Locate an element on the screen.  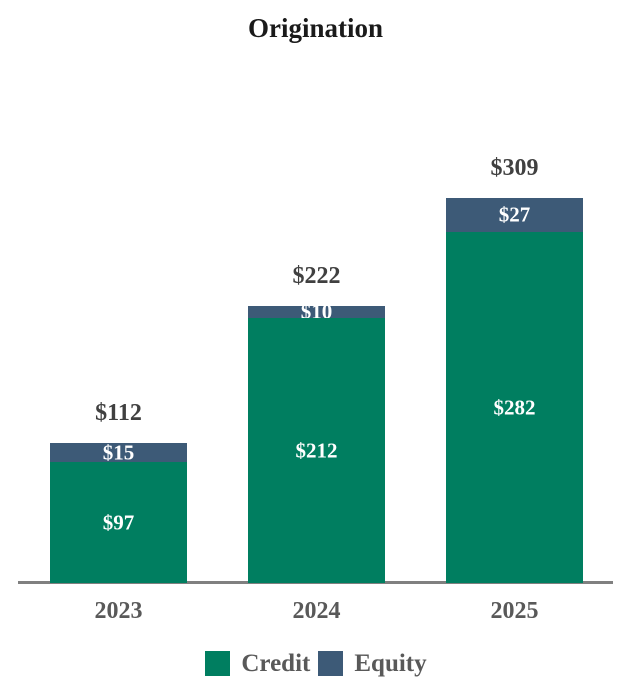
equity-value-label: $27 is located at coordinates (514, 214).